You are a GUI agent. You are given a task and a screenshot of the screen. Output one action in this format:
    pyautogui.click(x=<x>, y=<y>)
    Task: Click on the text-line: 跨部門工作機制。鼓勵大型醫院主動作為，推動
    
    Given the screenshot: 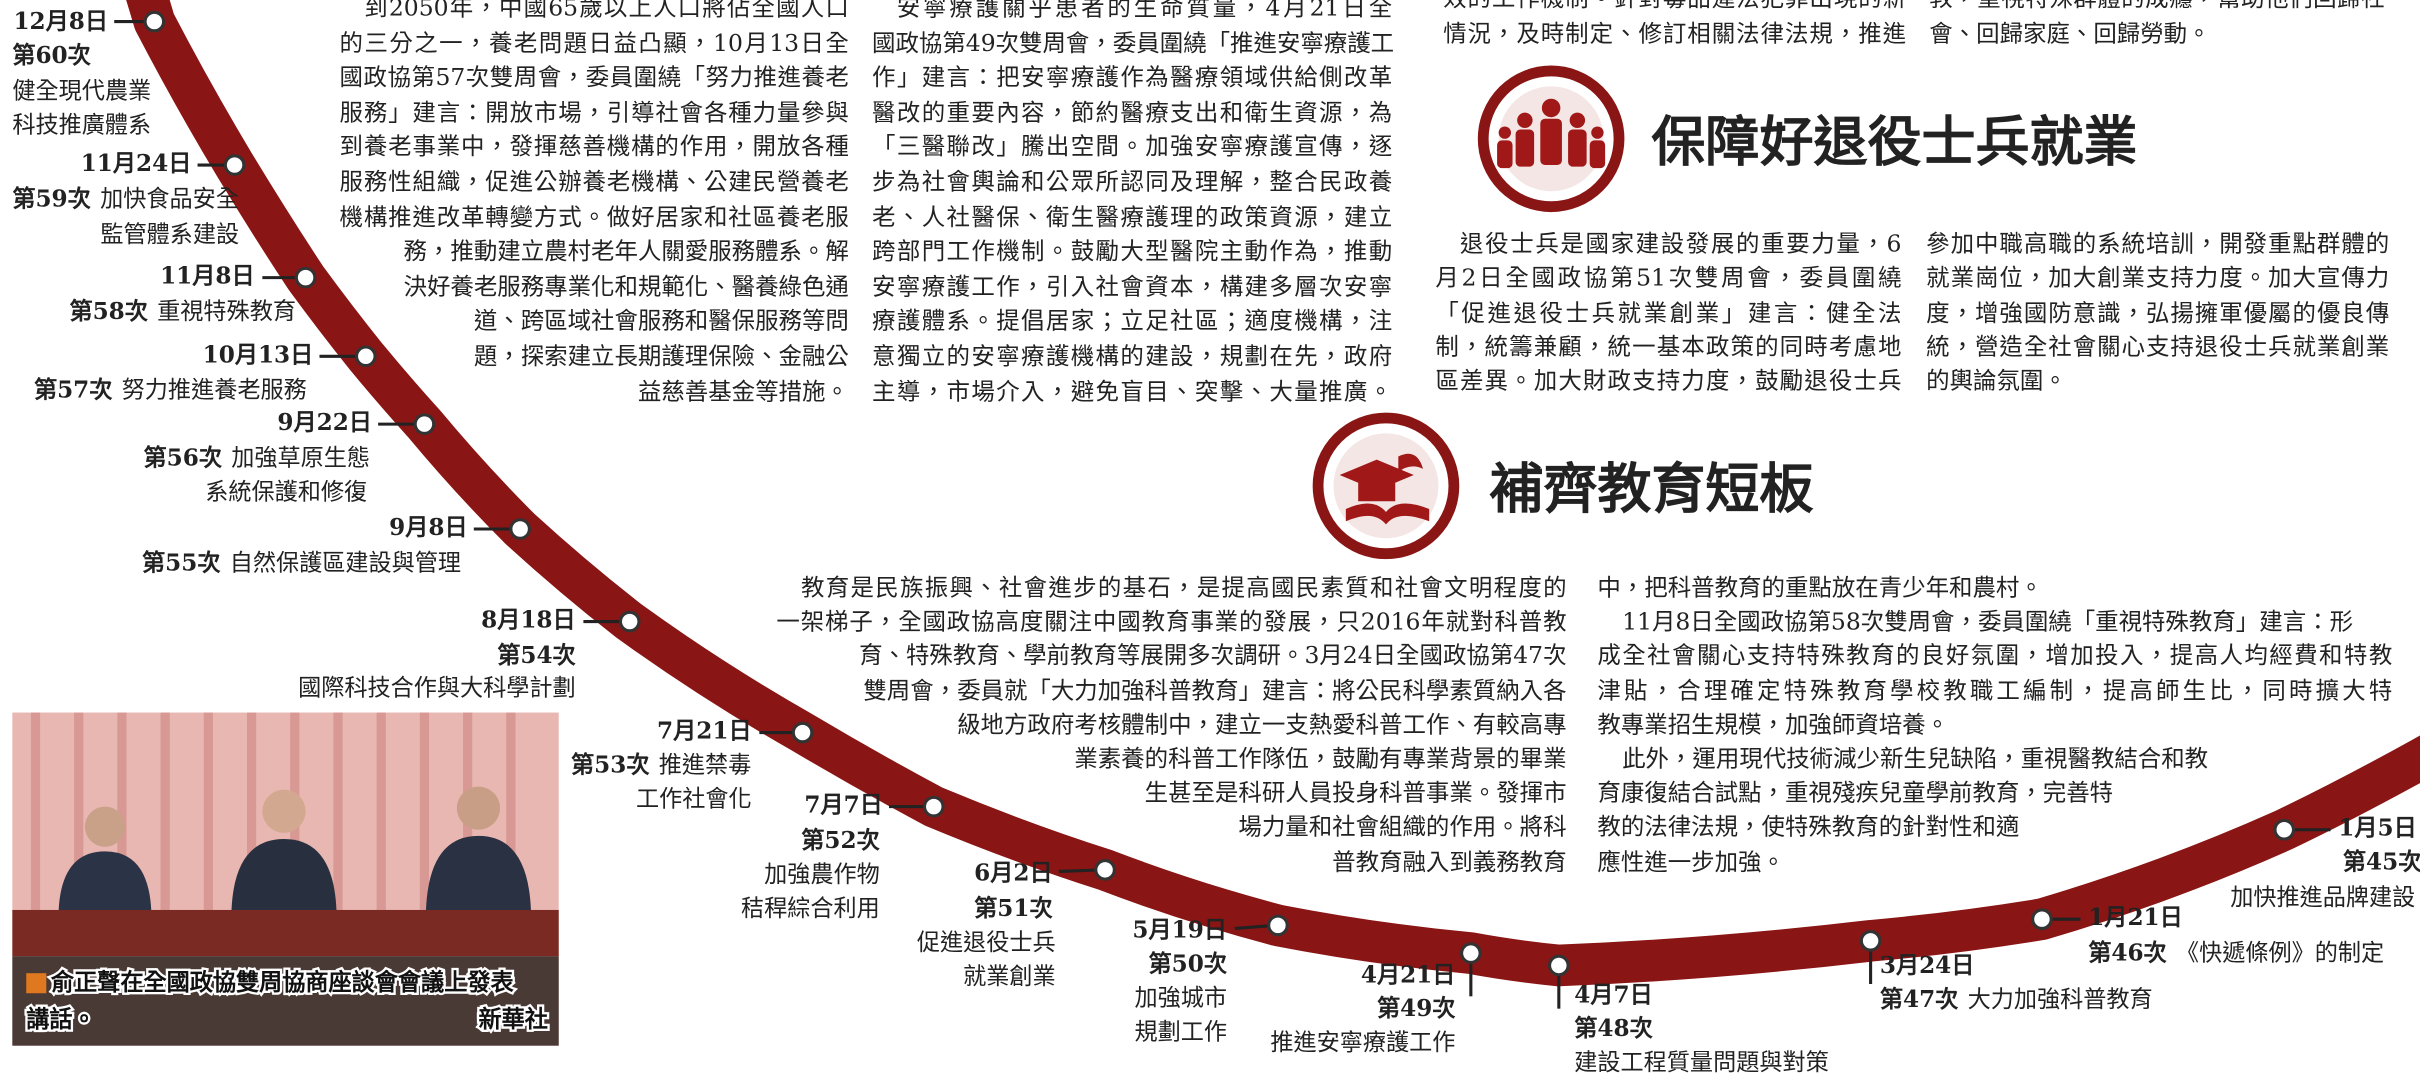 What is the action you would take?
    pyautogui.click(x=1132, y=251)
    